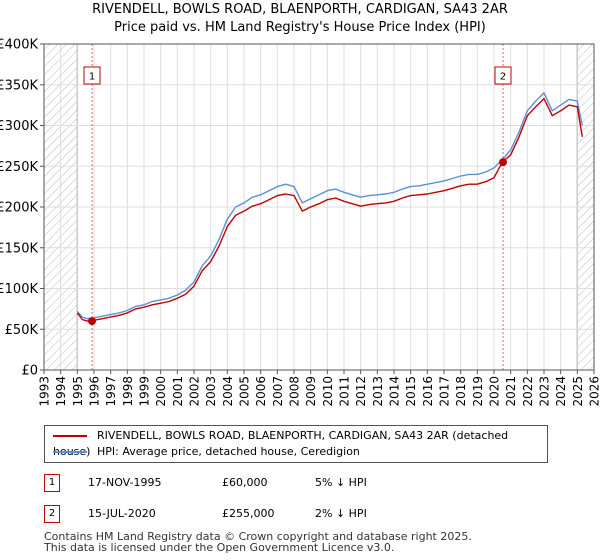  Describe the element at coordinates (245, 482) in the screenshot. I see `transaction-price: £60,000` at that location.